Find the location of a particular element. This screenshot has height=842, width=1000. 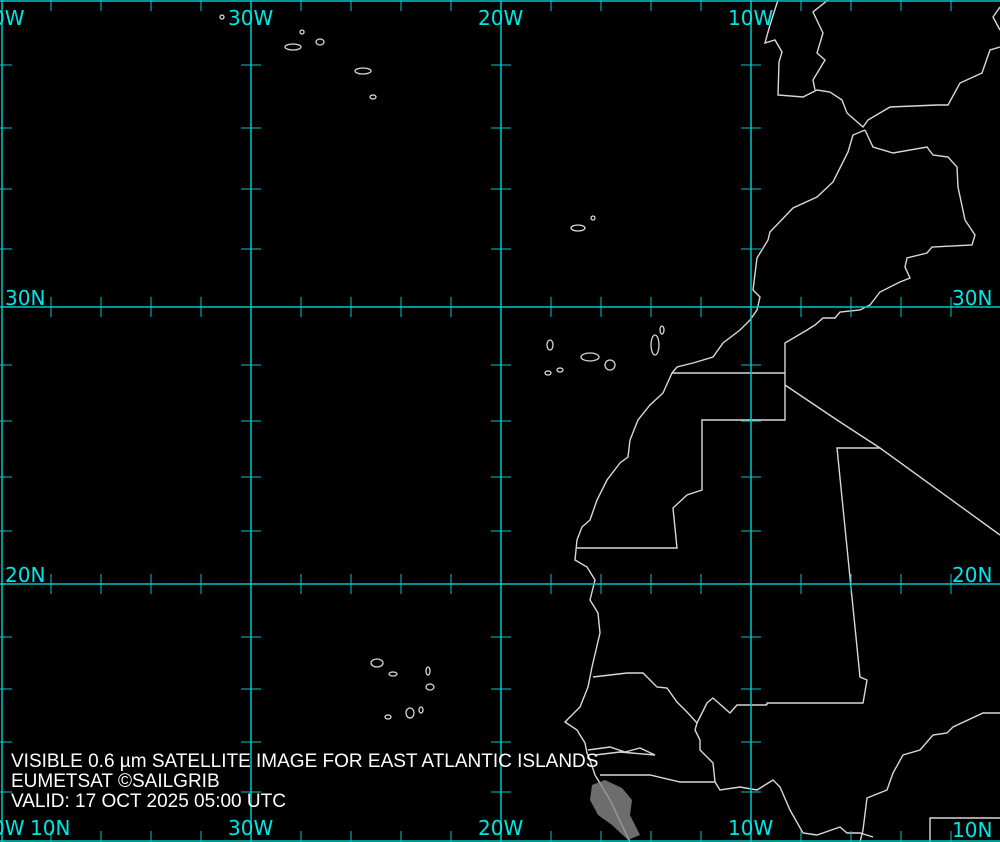

border-senegal-mali is located at coordinates (784, 780).